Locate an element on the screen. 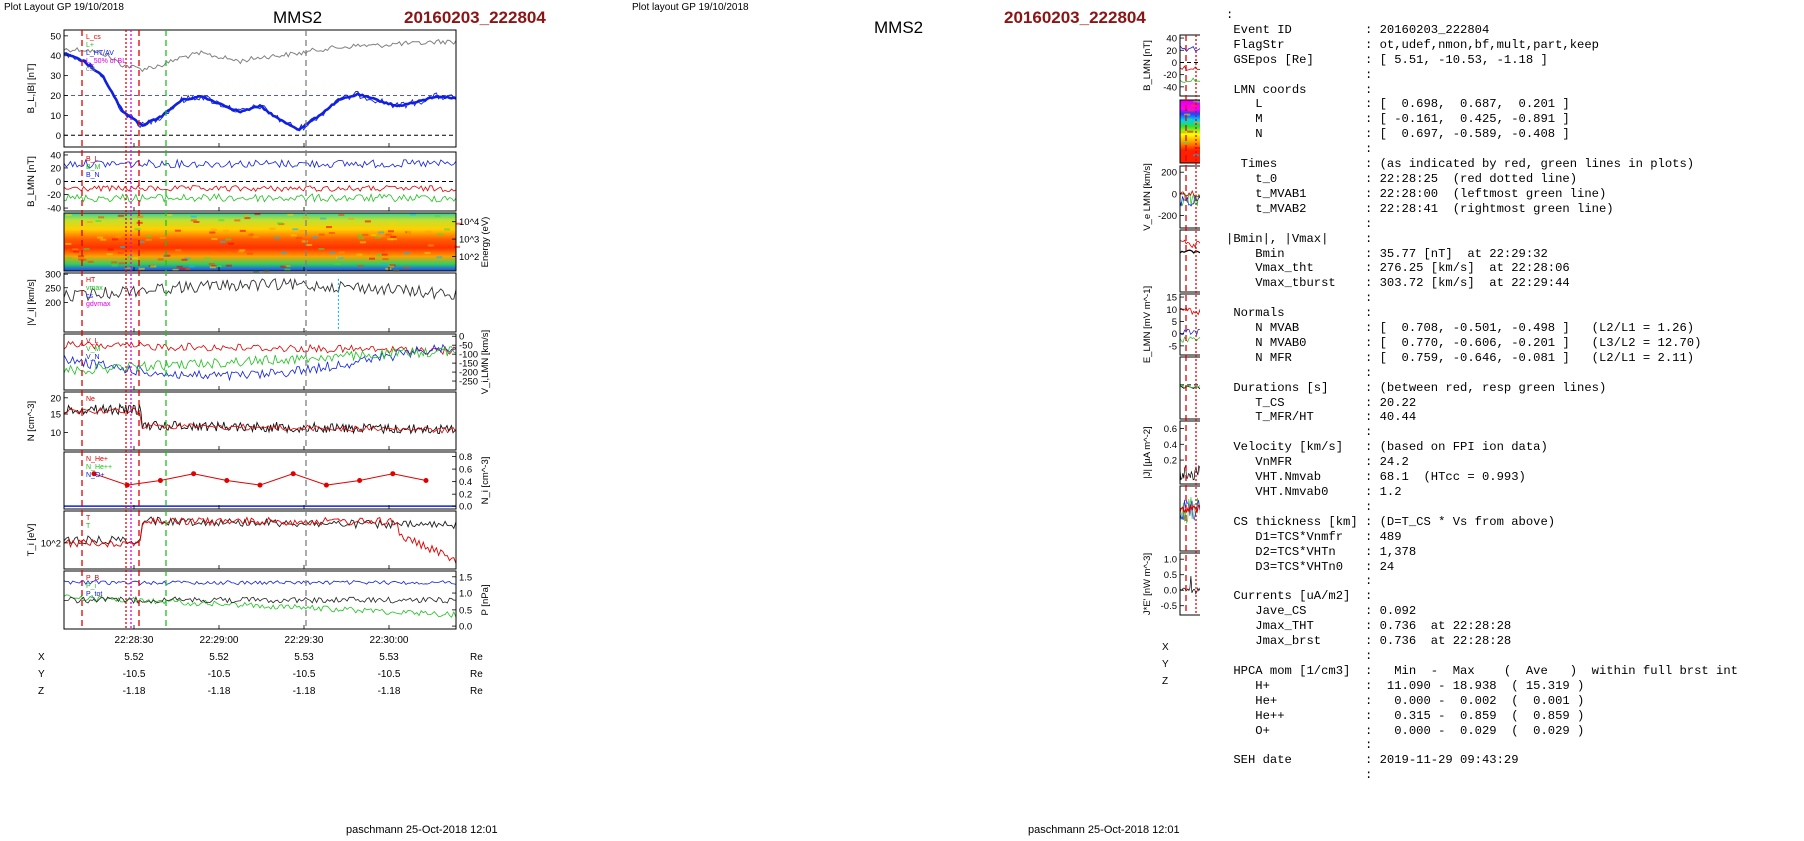  legend-entry: V_N is located at coordinates (93, 357).